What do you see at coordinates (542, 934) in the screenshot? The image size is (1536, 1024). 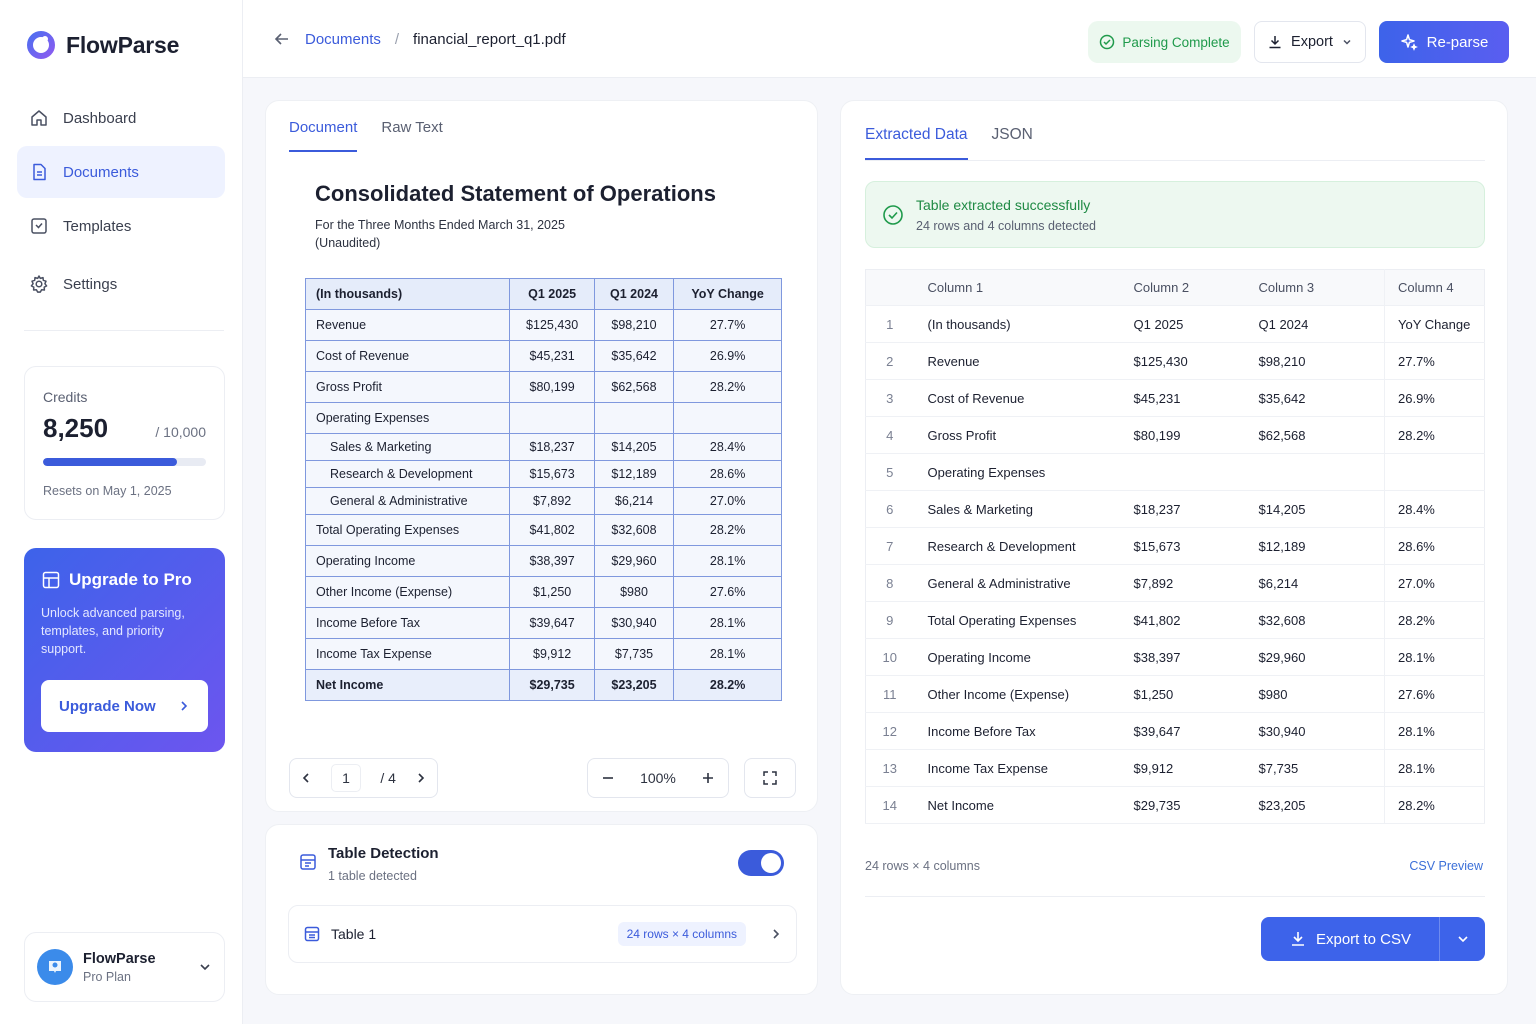 I see `detected-table-item: Table 1 24 rows × 4 columns` at bounding box center [542, 934].